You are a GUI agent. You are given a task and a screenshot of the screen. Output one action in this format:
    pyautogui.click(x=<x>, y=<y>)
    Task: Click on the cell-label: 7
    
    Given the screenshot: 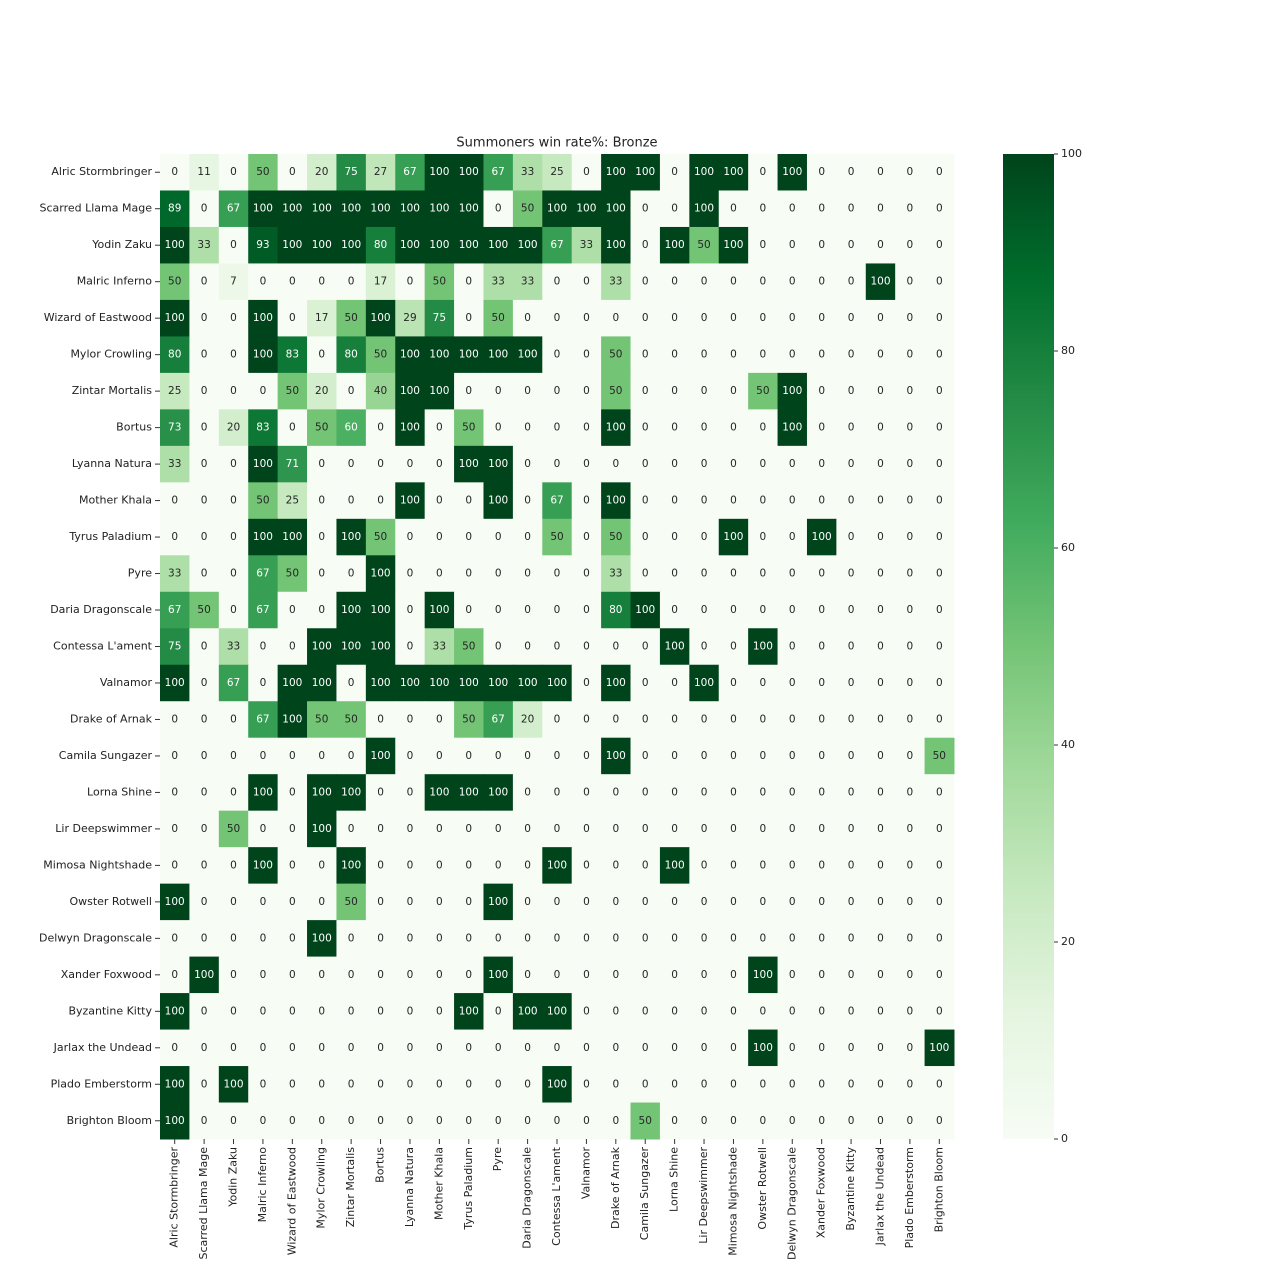 What is the action you would take?
    pyautogui.click(x=233, y=282)
    